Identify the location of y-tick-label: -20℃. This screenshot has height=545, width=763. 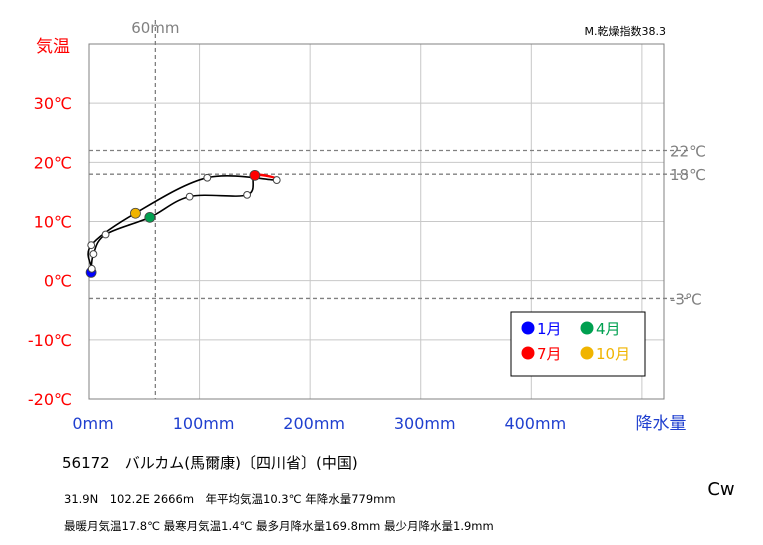
(50, 399).